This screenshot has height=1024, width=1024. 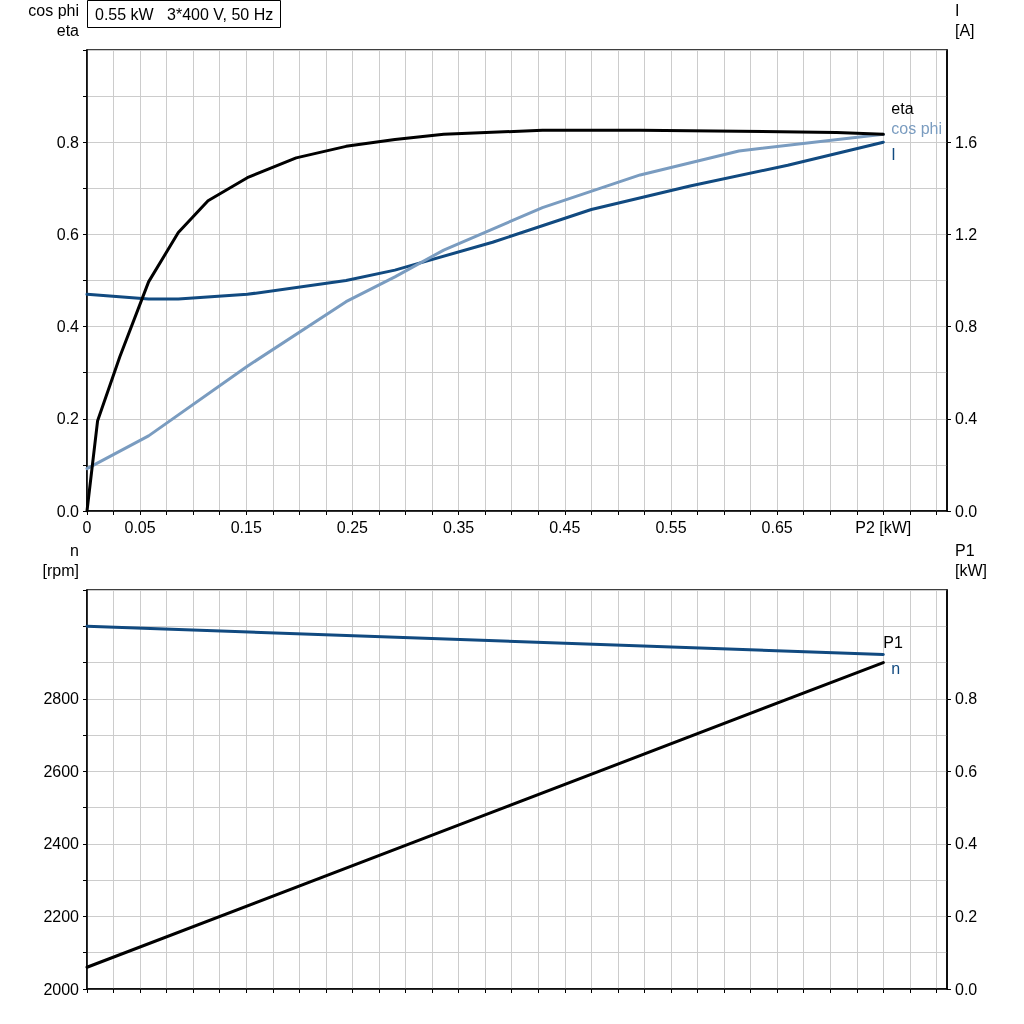 What do you see at coordinates (966, 142) in the screenshot?
I see `y2-tick-label: 1.6` at bounding box center [966, 142].